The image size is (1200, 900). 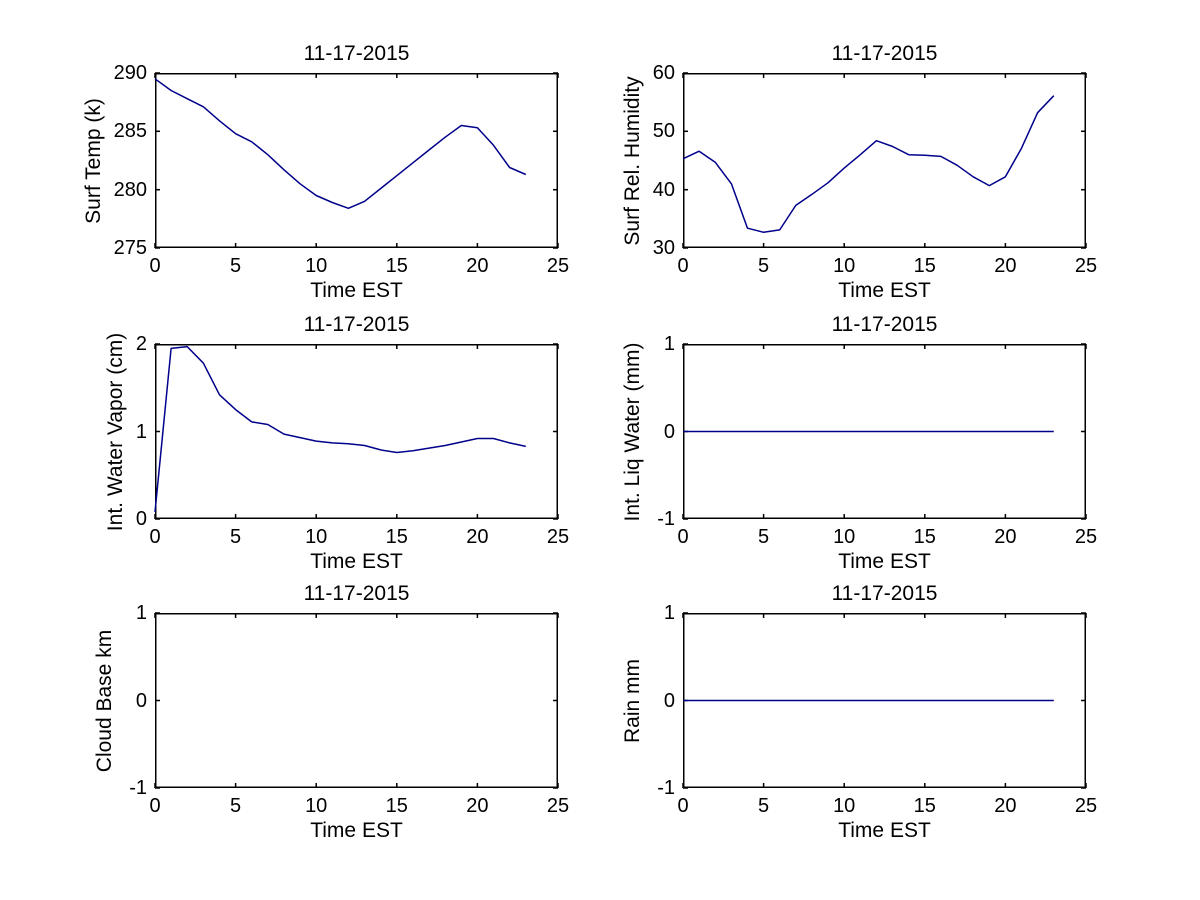 What do you see at coordinates (104, 700) in the screenshot?
I see `y-axis-label: Cloud Base km` at bounding box center [104, 700].